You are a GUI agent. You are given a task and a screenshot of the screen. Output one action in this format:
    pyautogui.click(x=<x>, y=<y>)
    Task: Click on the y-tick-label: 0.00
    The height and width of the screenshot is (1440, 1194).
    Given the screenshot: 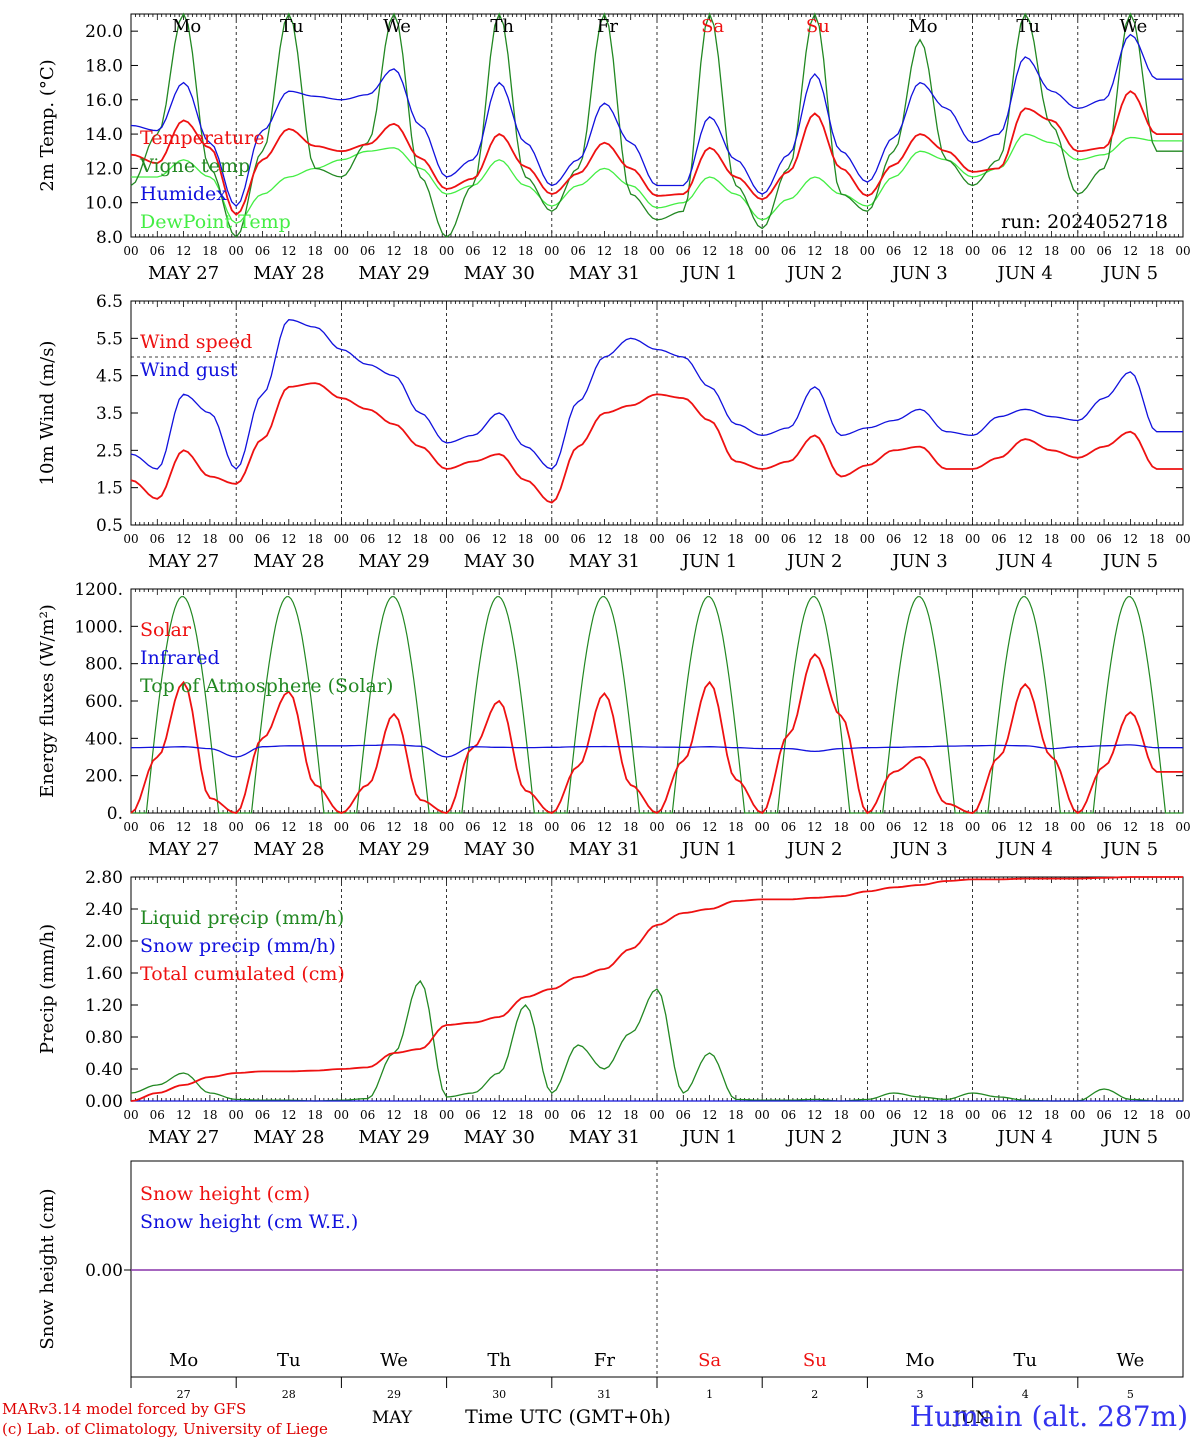 What is the action you would take?
    pyautogui.click(x=104, y=1271)
    